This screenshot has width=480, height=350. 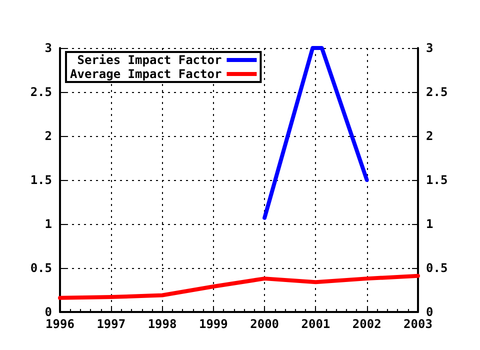 I want to click on y2-tick-label: 1, so click(x=430, y=224).